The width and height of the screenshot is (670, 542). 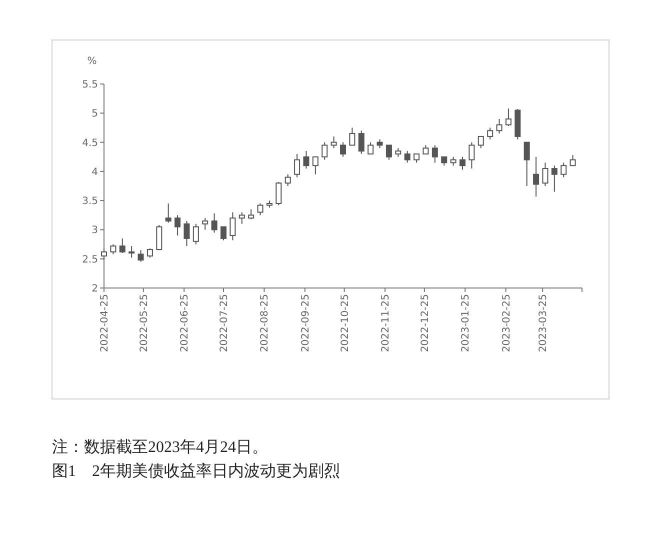 I want to click on x-tick-label: 2023-01-25, so click(x=466, y=323).